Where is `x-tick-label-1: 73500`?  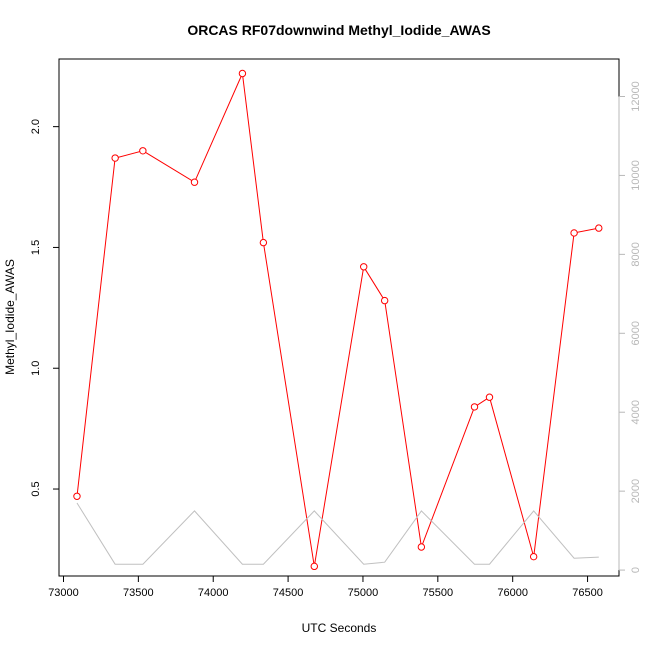 x-tick-label-1: 73500 is located at coordinates (138, 593).